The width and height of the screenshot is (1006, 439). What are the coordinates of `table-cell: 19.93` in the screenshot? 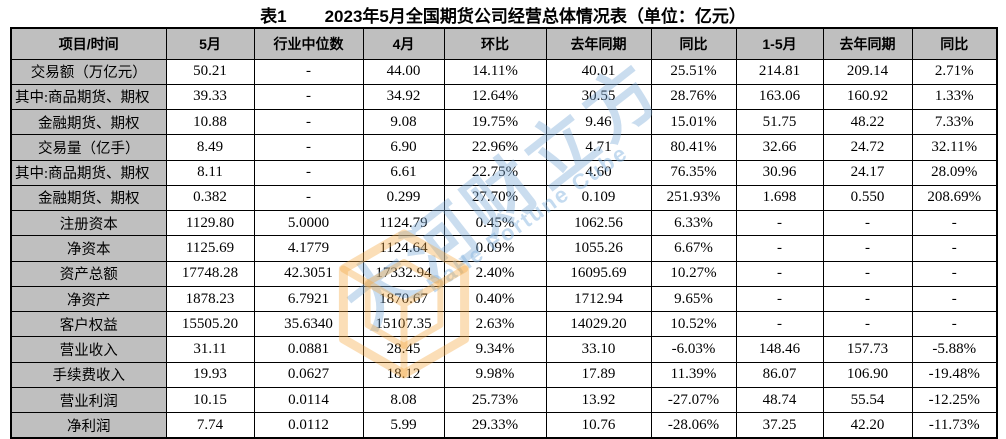 It's located at (210, 374).